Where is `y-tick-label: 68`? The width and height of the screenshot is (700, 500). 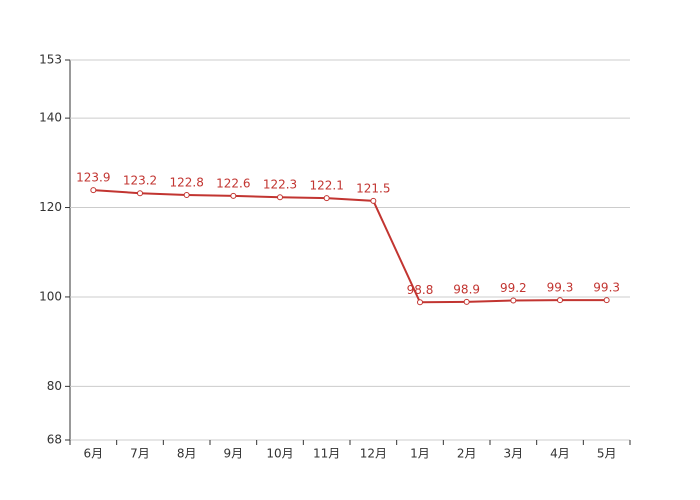
y-tick-label: 68 is located at coordinates (54, 440).